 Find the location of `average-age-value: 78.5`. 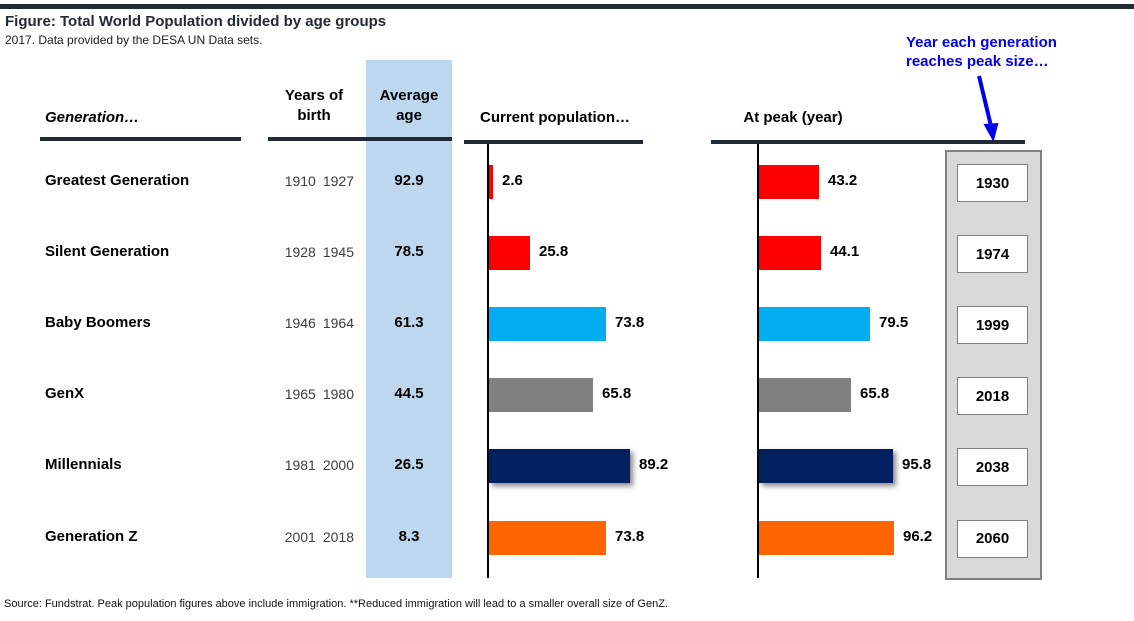

average-age-value: 78.5 is located at coordinates (409, 252).